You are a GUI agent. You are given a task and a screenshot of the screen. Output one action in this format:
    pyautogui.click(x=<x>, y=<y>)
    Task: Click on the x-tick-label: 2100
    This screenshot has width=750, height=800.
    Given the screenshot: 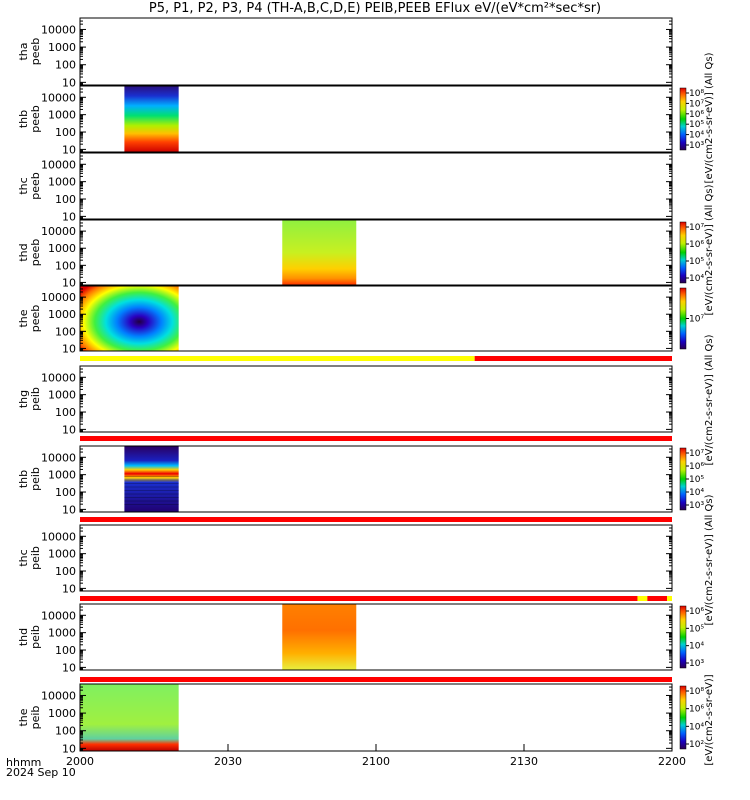 What is the action you would take?
    pyautogui.click(x=376, y=761)
    